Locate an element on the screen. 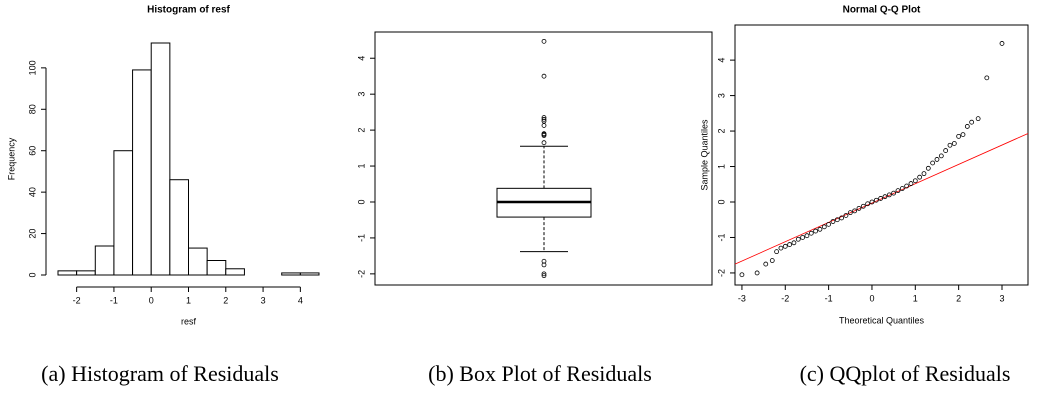 The width and height of the screenshot is (1038, 400). y-axis-label: Sample Quantiles is located at coordinates (704, 155).